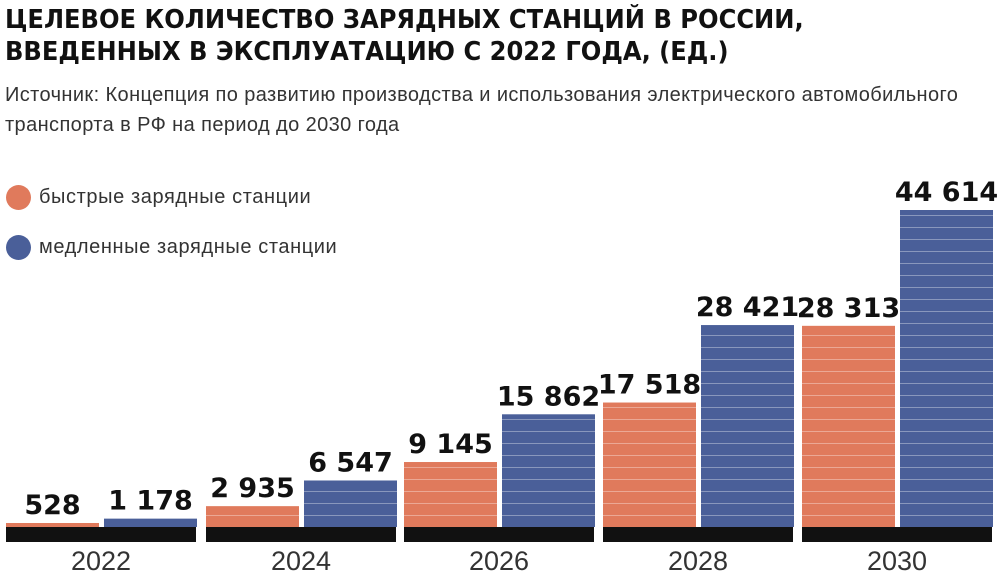  I want to click on bar-slow-2030, so click(946, 368).